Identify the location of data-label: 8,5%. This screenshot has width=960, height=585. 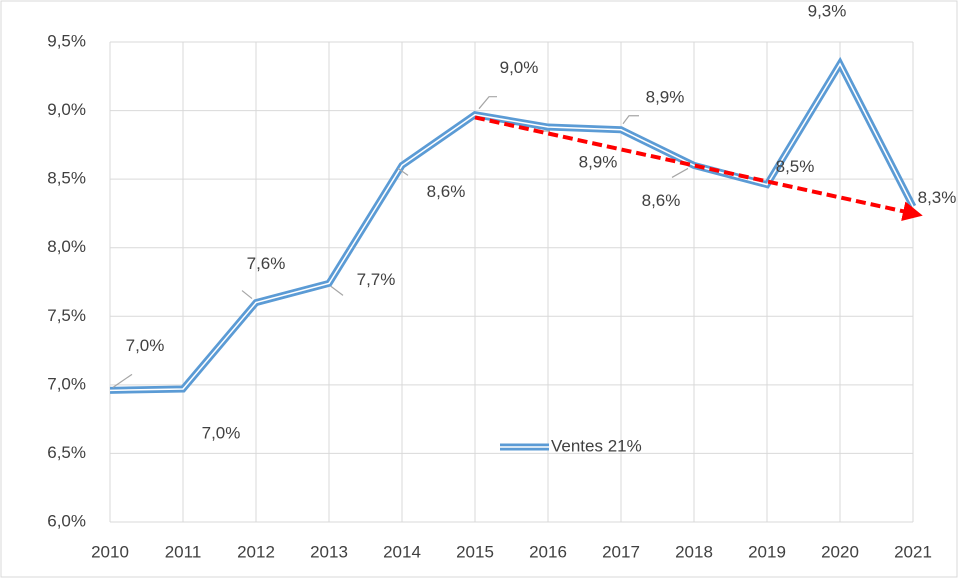
(795, 166).